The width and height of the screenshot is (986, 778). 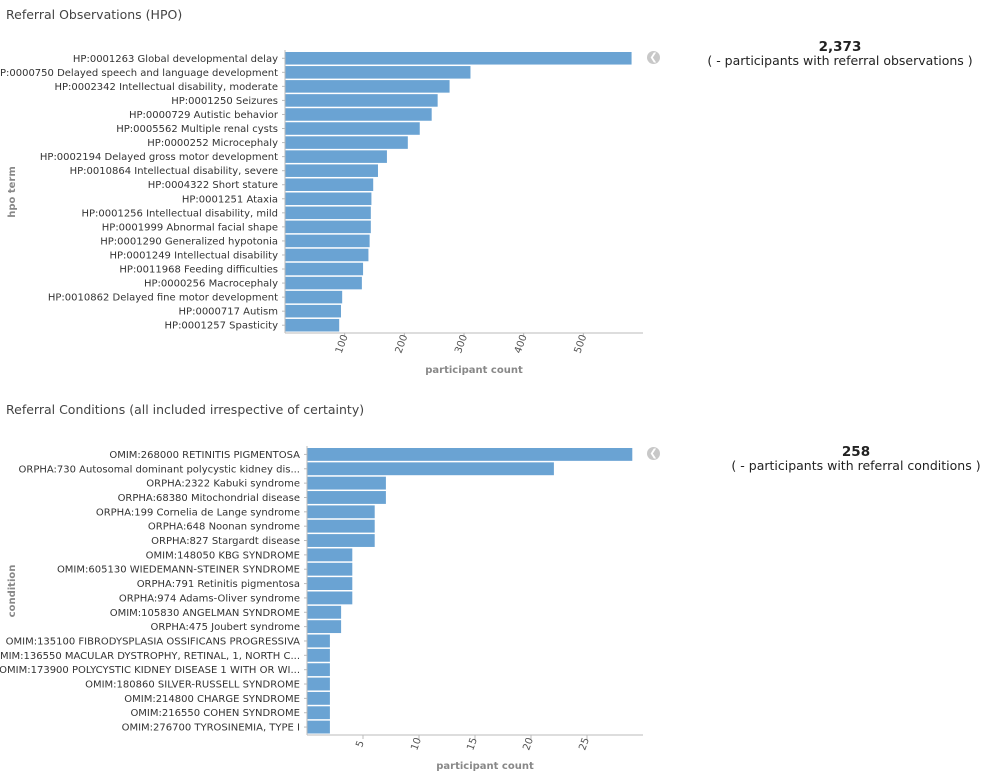 I want to click on category-label: ORPHA:2322 Kabuki syndrome, so click(x=223, y=484).